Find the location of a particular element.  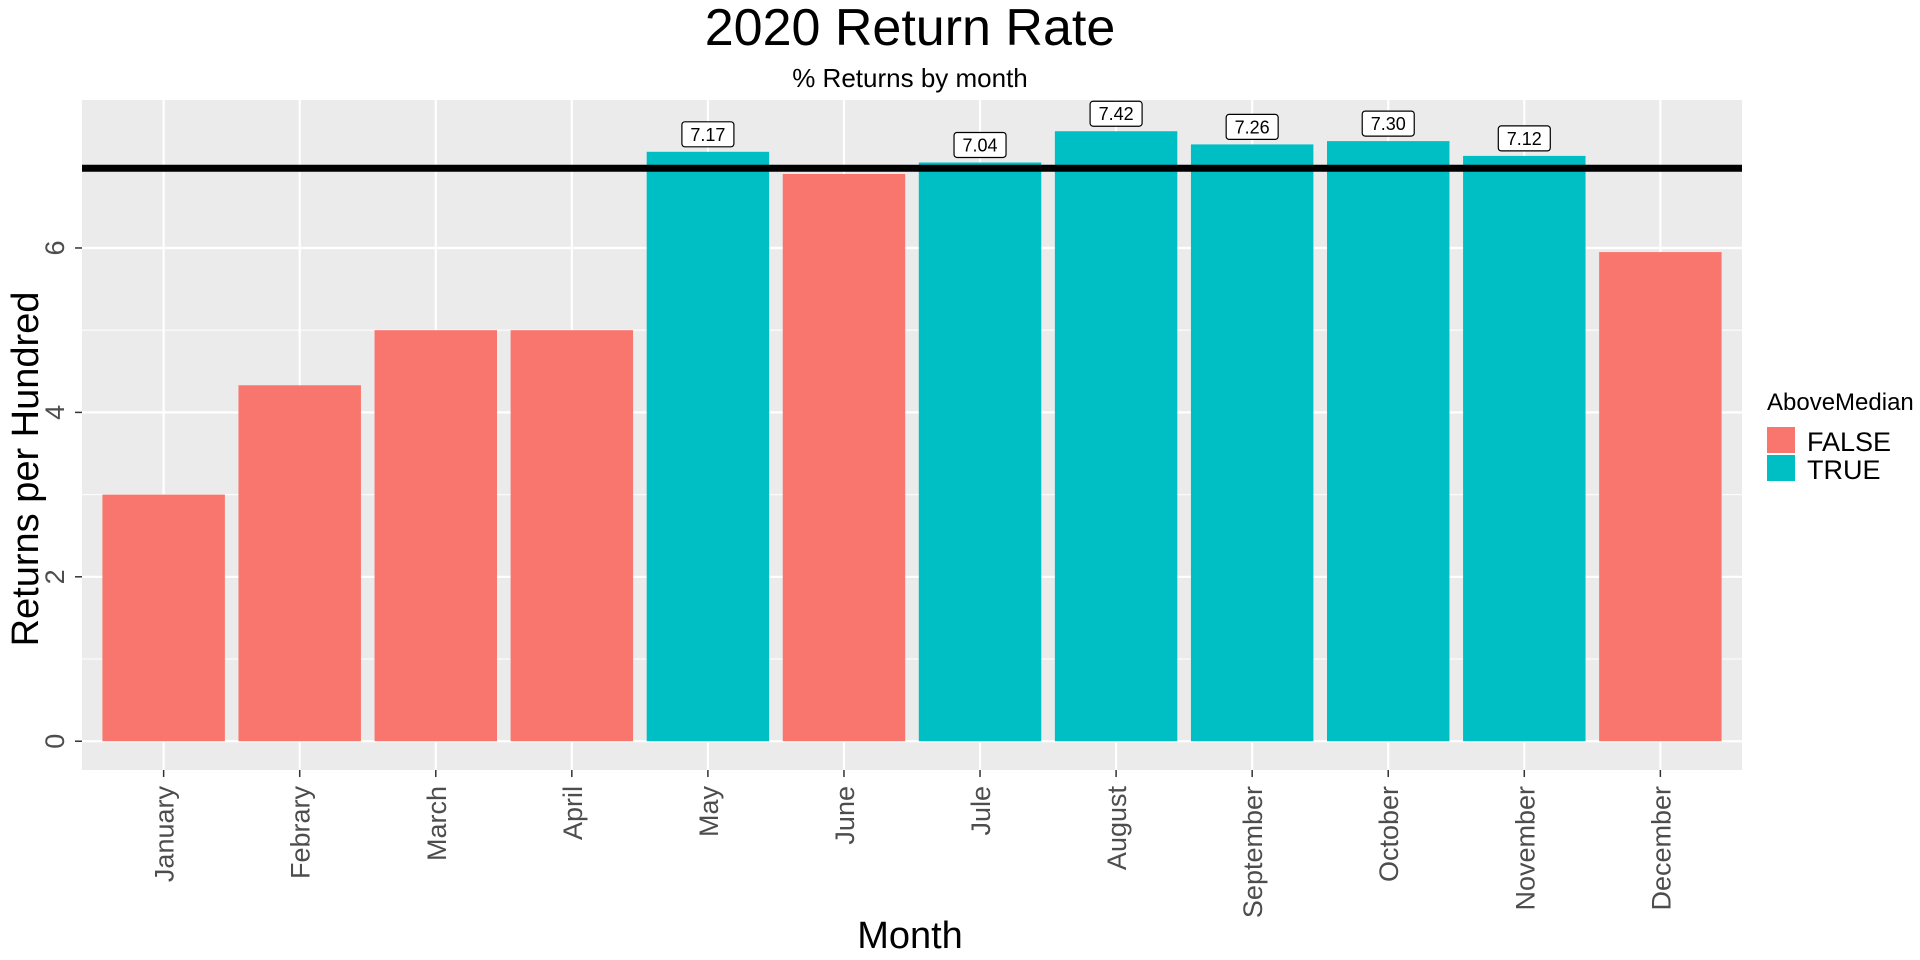

chart-title: 2020 Return Rate is located at coordinates (910, 28).